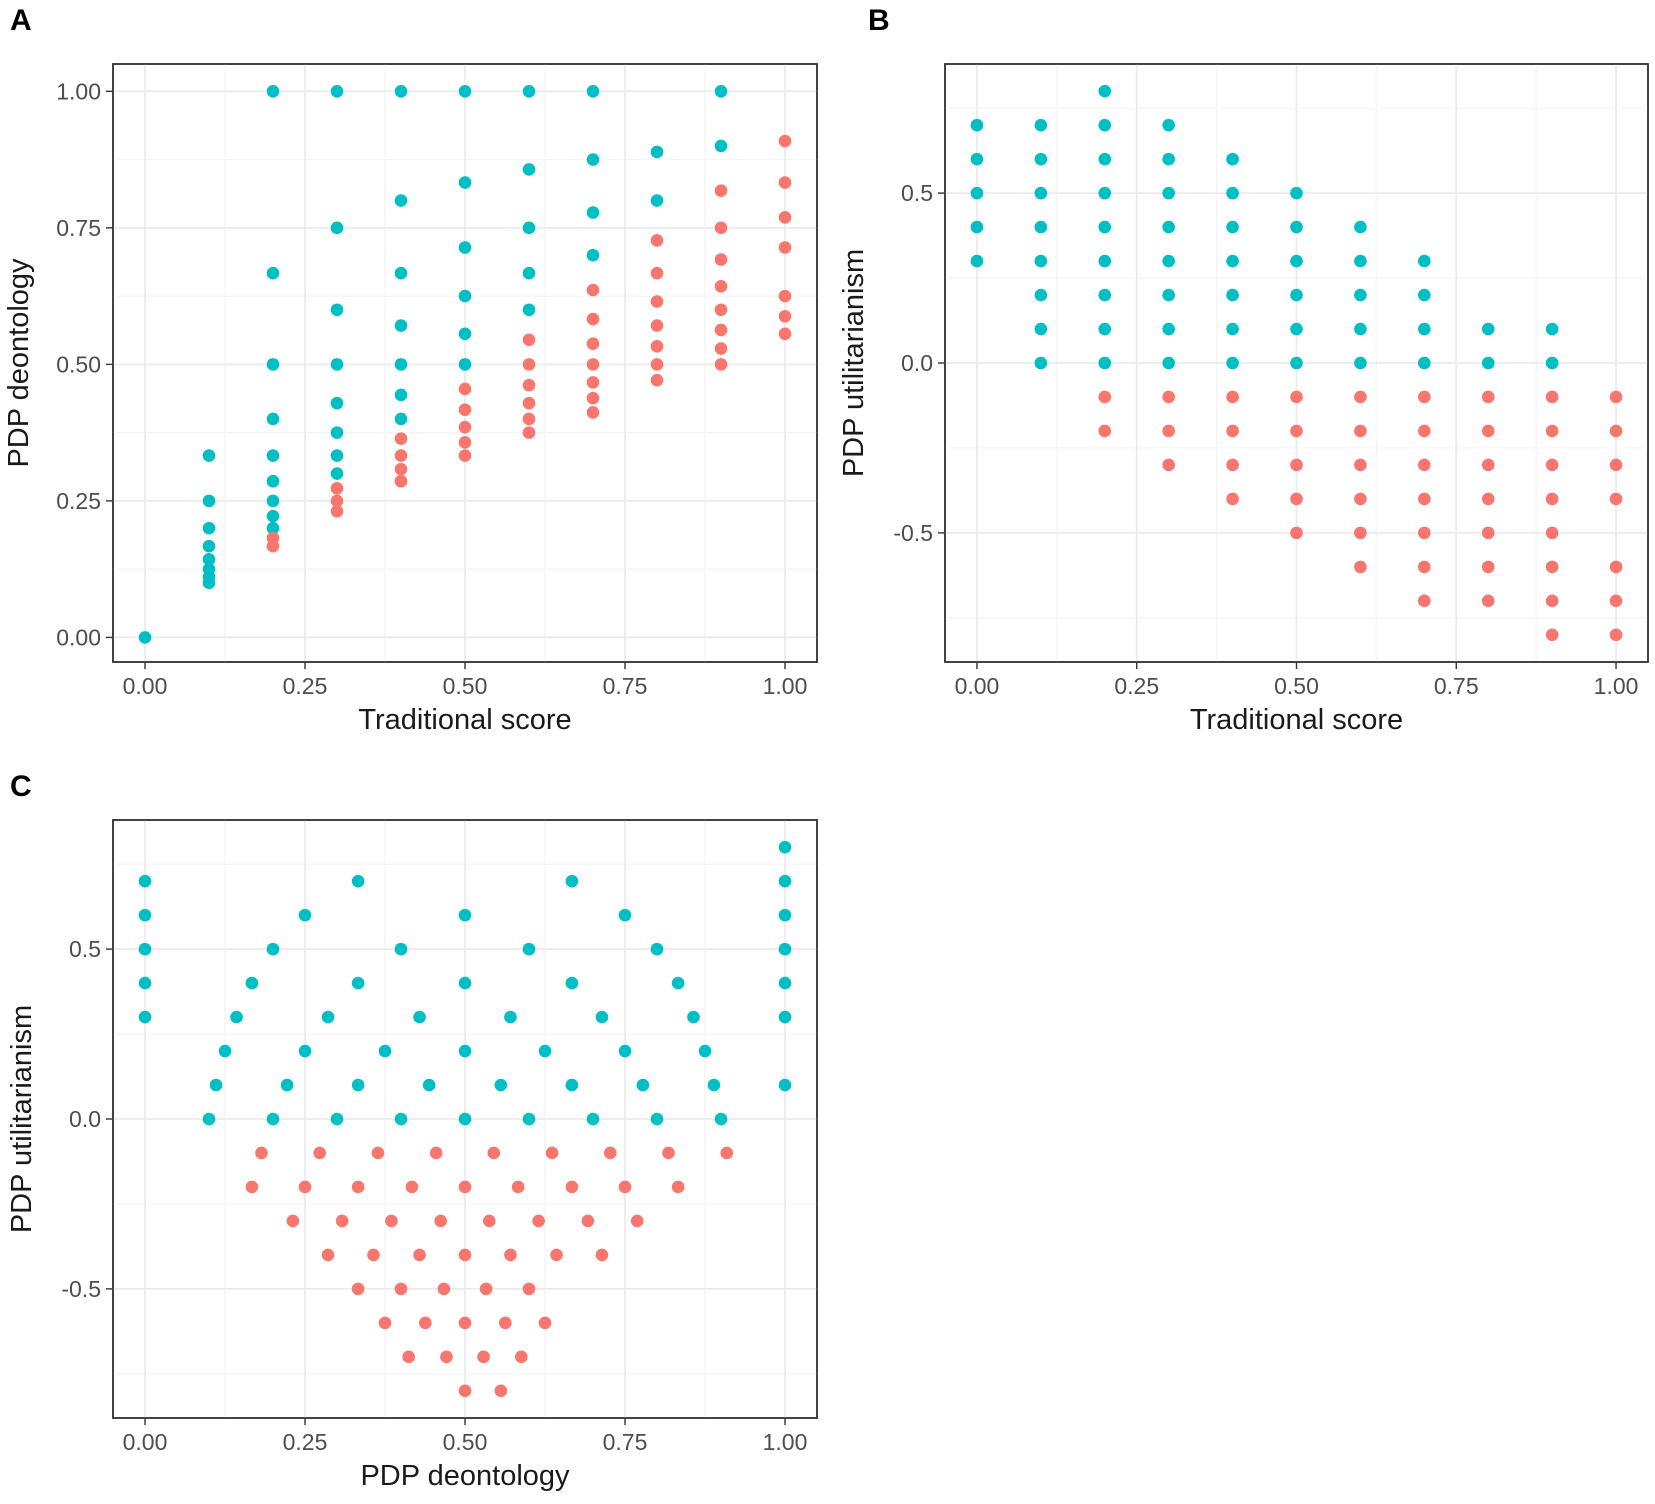 The width and height of the screenshot is (1655, 1504). What do you see at coordinates (1360, 516) in the screenshot?
I see `series-negative` at bounding box center [1360, 516].